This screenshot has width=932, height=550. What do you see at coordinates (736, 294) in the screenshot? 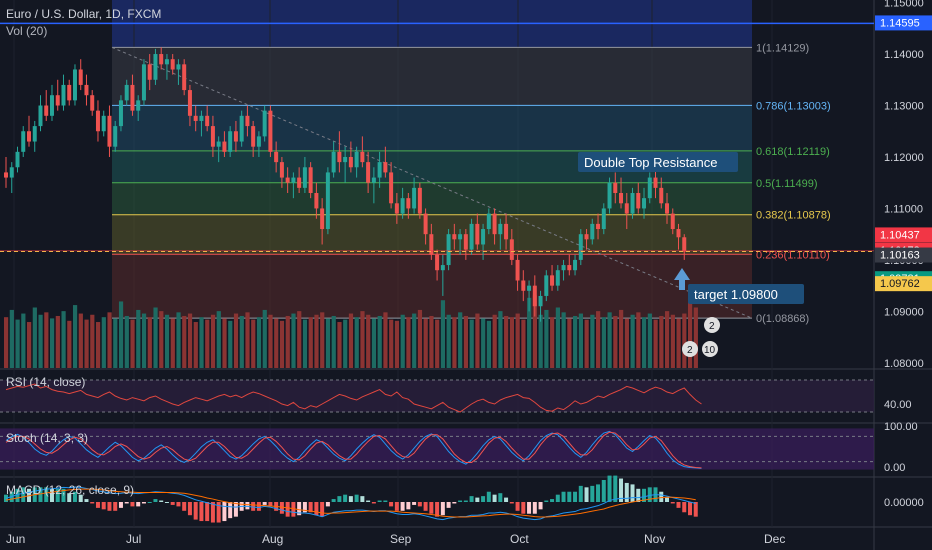
I see `target-label-text: target 1.09800` at bounding box center [736, 294].